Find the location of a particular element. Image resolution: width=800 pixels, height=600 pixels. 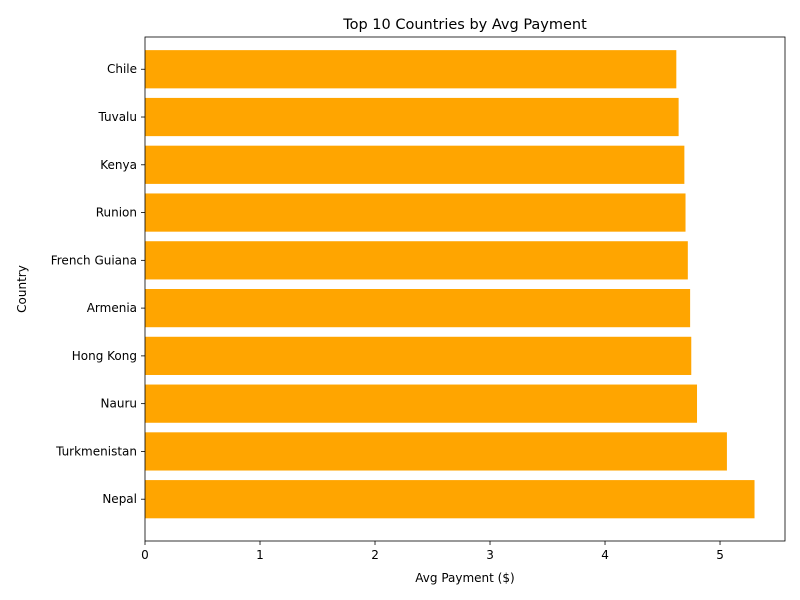

bar-hong-kong is located at coordinates (418, 355).